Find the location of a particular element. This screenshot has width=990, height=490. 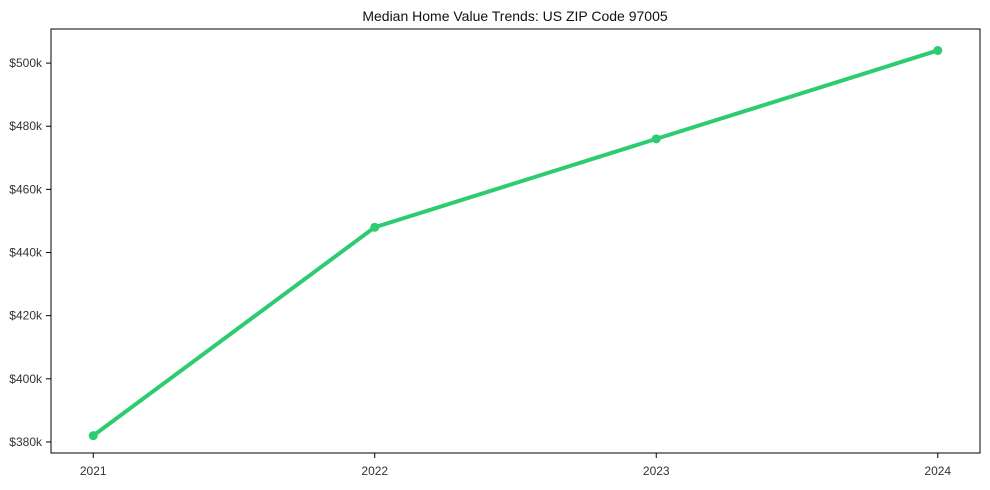

y-tick-label: $440k is located at coordinates (26, 253).